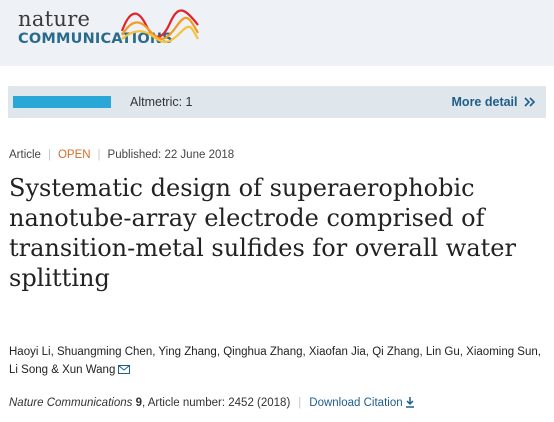 This screenshot has width=554, height=422. What do you see at coordinates (216, 403) in the screenshot?
I see `article-number: , Article number: 2452 (2018)` at bounding box center [216, 403].